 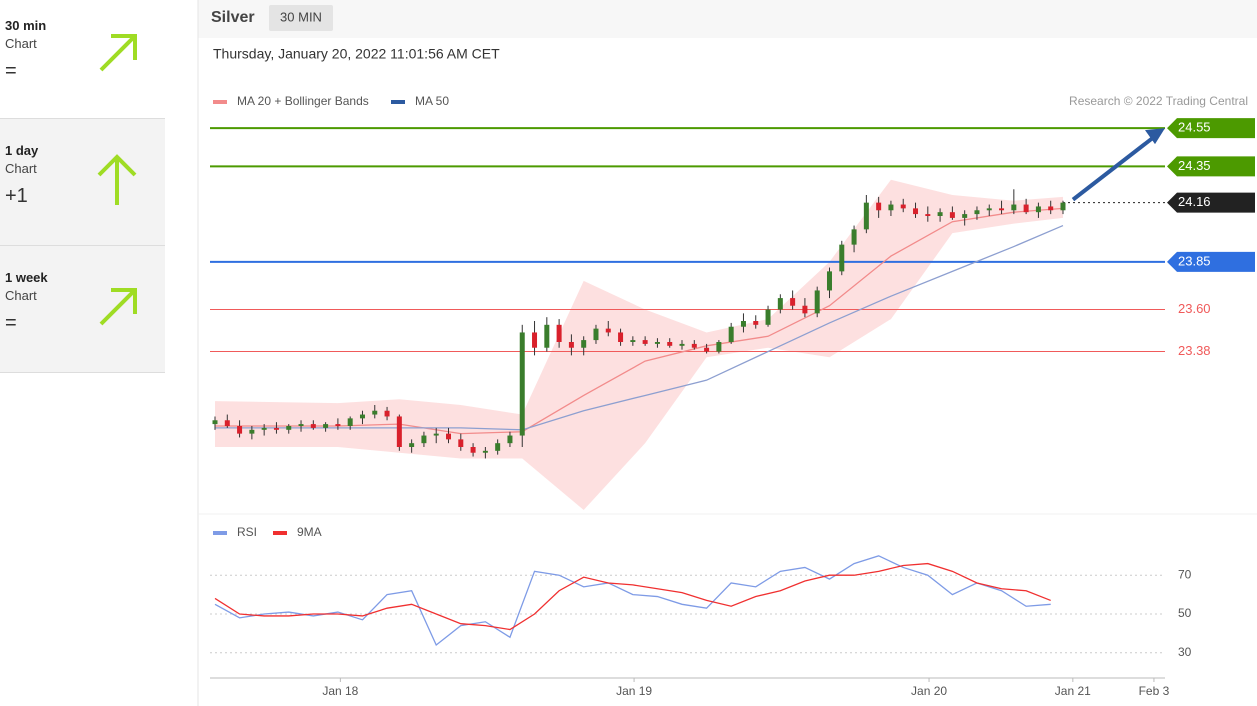 What do you see at coordinates (1154, 691) in the screenshot?
I see `x-tick-label: Feb 3` at bounding box center [1154, 691].